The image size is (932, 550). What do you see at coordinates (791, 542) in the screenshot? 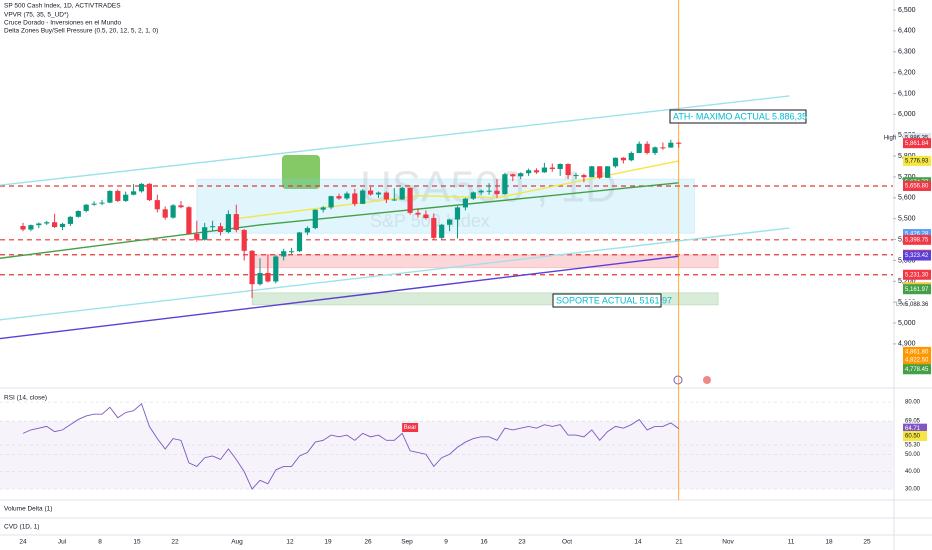
I see `x-tick-label: 11` at bounding box center [791, 542].